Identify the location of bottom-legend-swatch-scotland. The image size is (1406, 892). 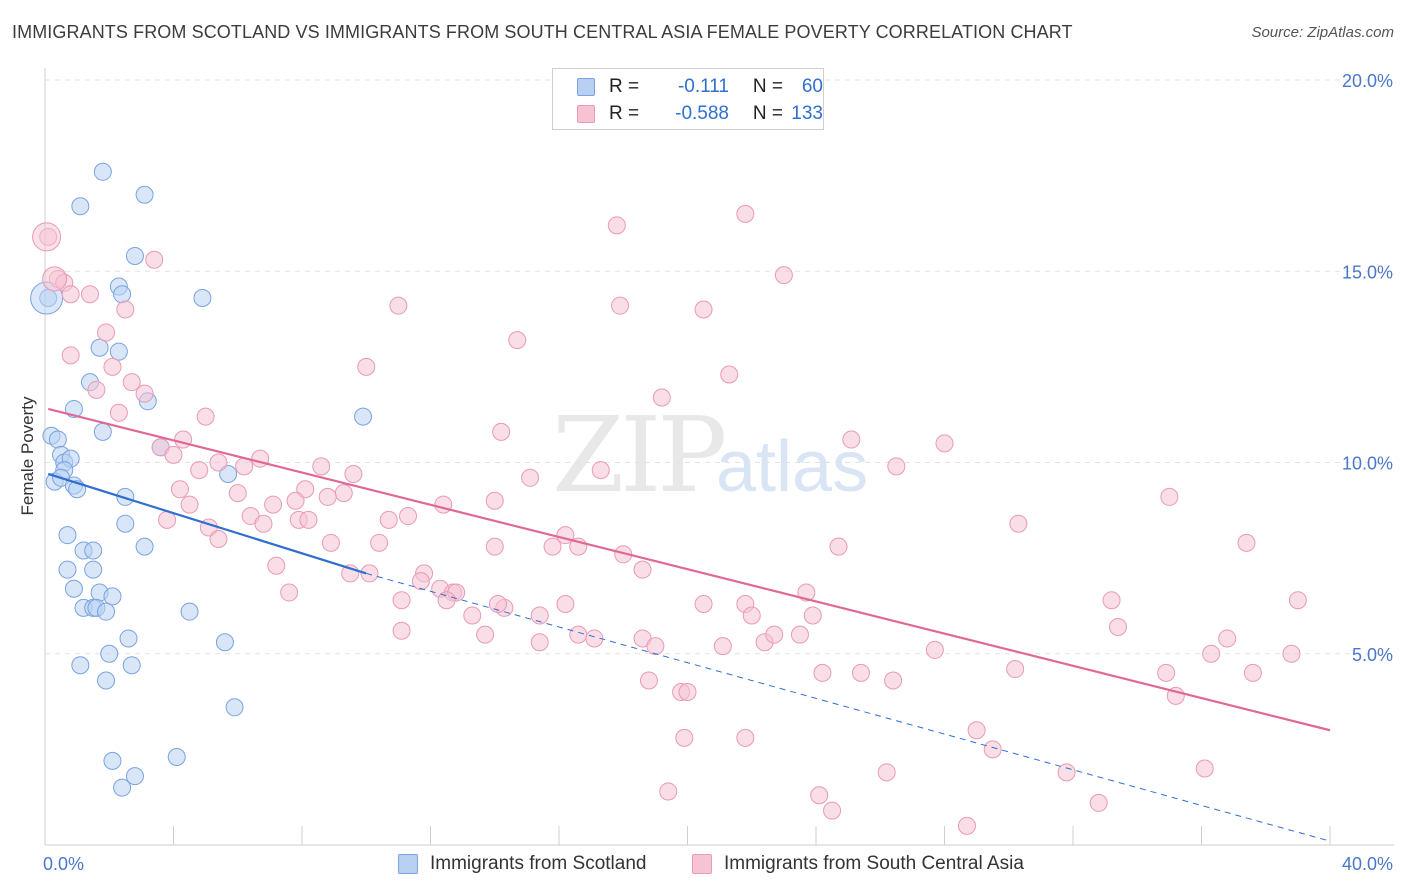
(408, 864).